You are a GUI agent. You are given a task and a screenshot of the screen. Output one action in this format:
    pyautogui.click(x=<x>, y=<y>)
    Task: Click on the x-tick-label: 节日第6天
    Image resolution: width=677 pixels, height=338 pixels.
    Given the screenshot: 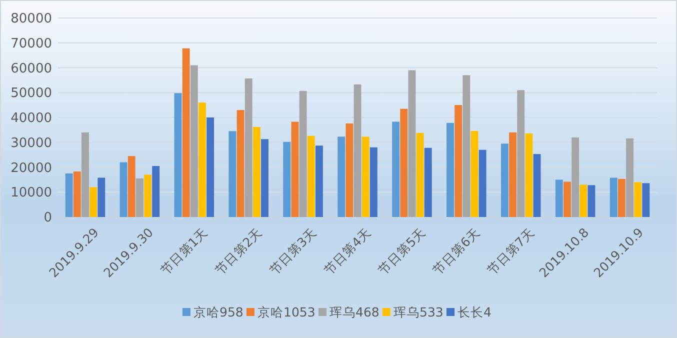 What is the action you would take?
    pyautogui.click(x=456, y=251)
    